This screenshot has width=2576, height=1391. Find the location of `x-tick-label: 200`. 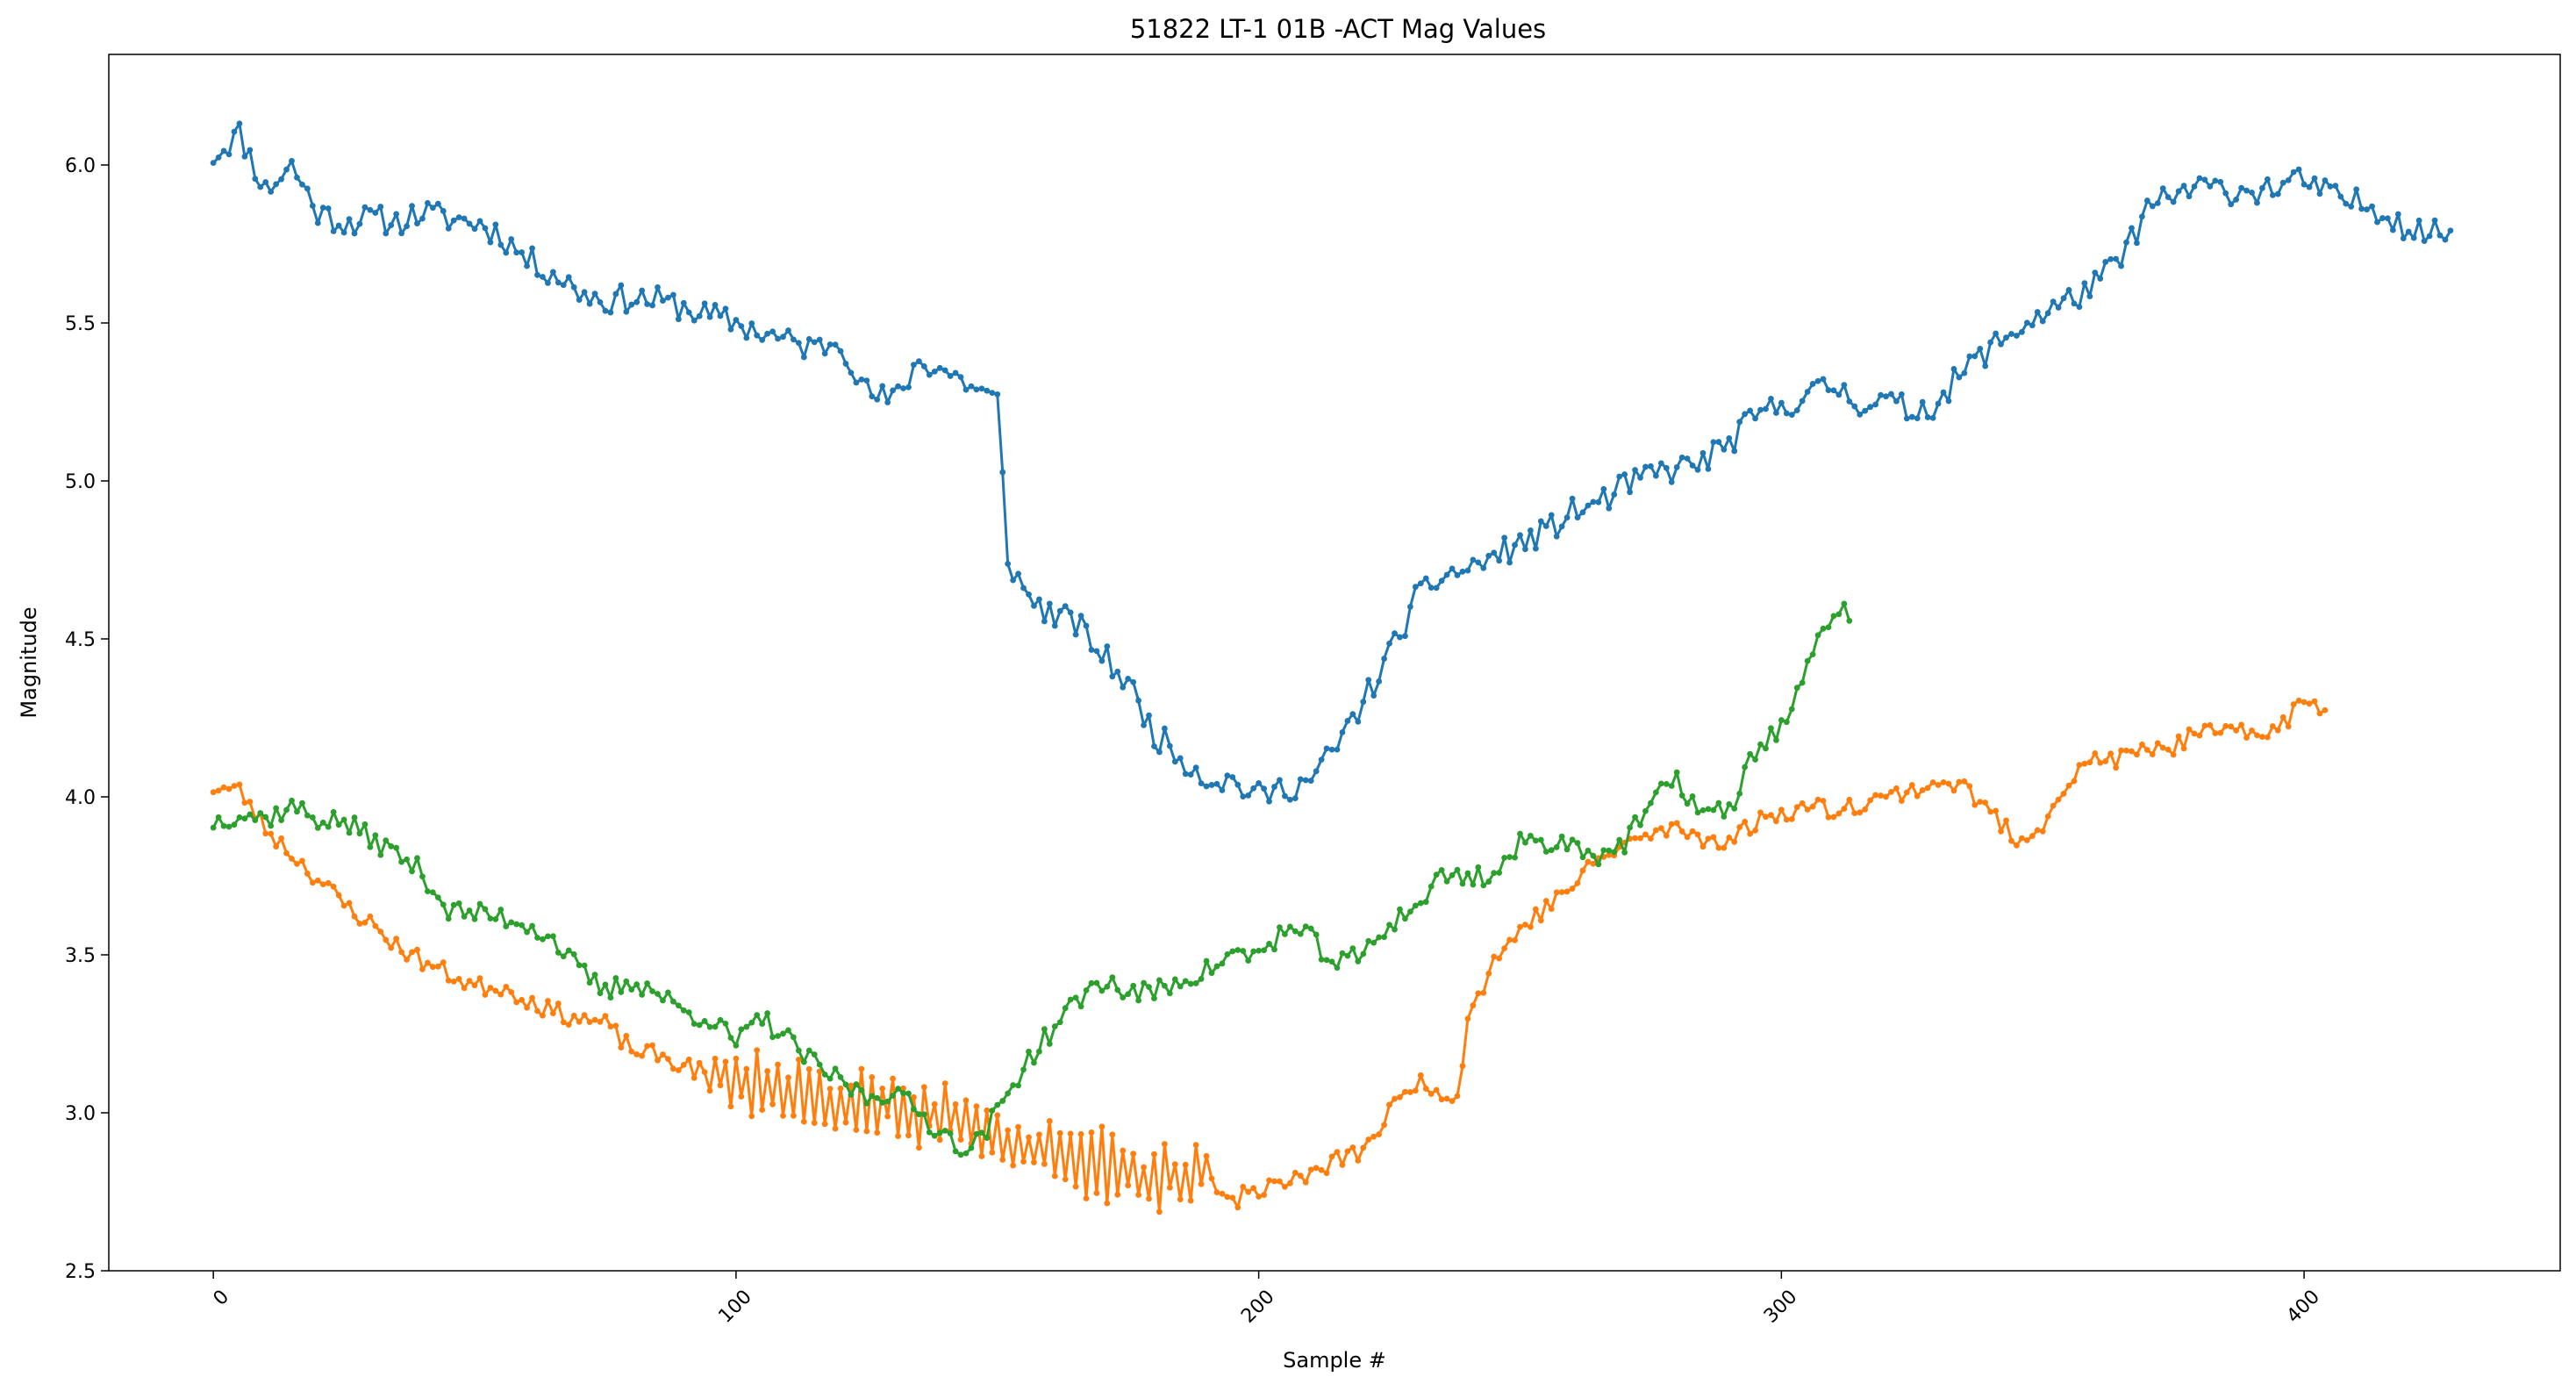

x-tick-label: 200 is located at coordinates (1257, 1306).